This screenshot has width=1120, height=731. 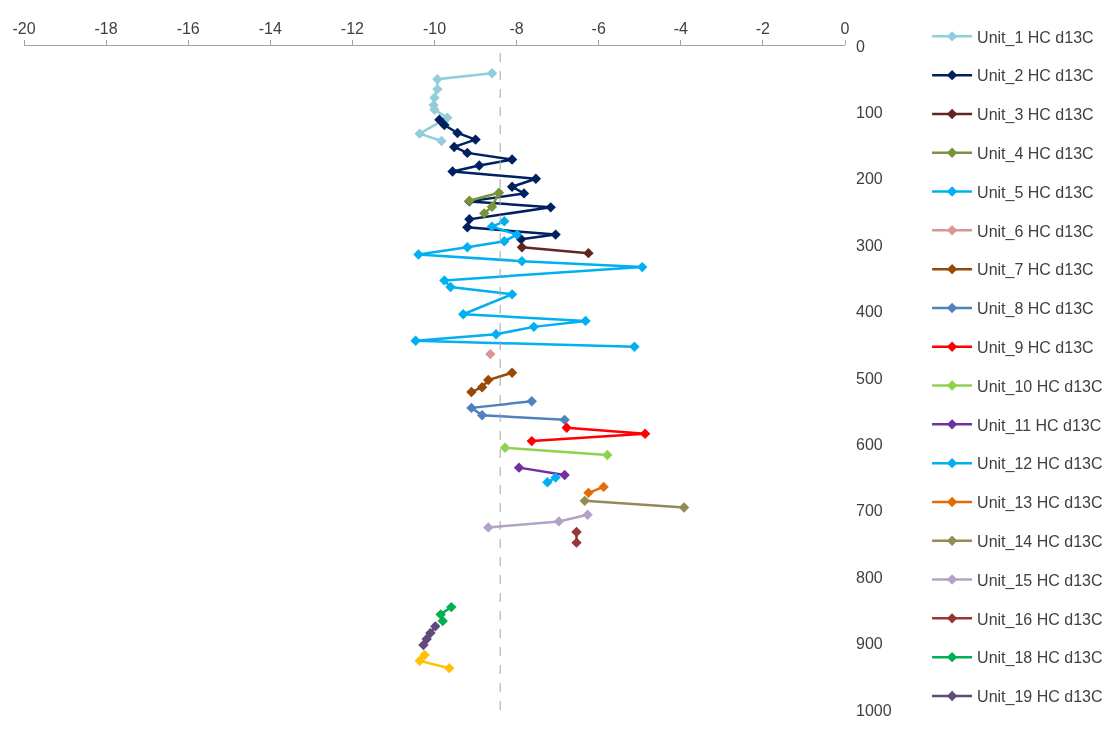 I want to click on y-tick-label: 0, so click(x=860, y=46).